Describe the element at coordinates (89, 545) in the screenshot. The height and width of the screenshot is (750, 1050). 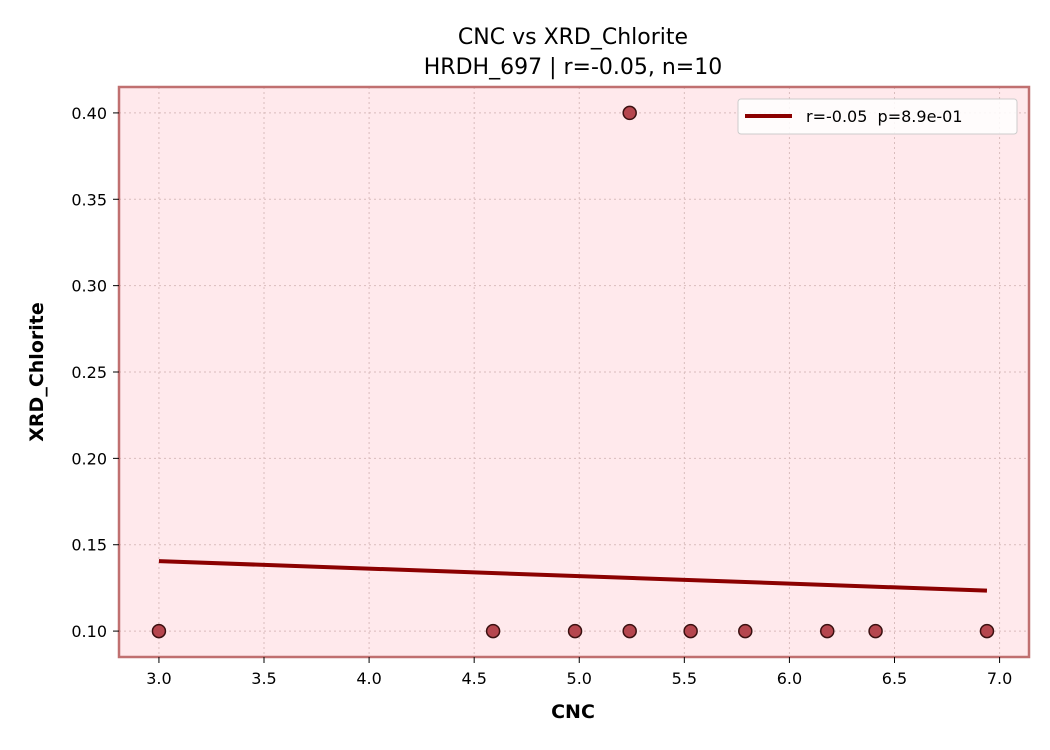
I see `y-tick-label: 0.15` at that location.